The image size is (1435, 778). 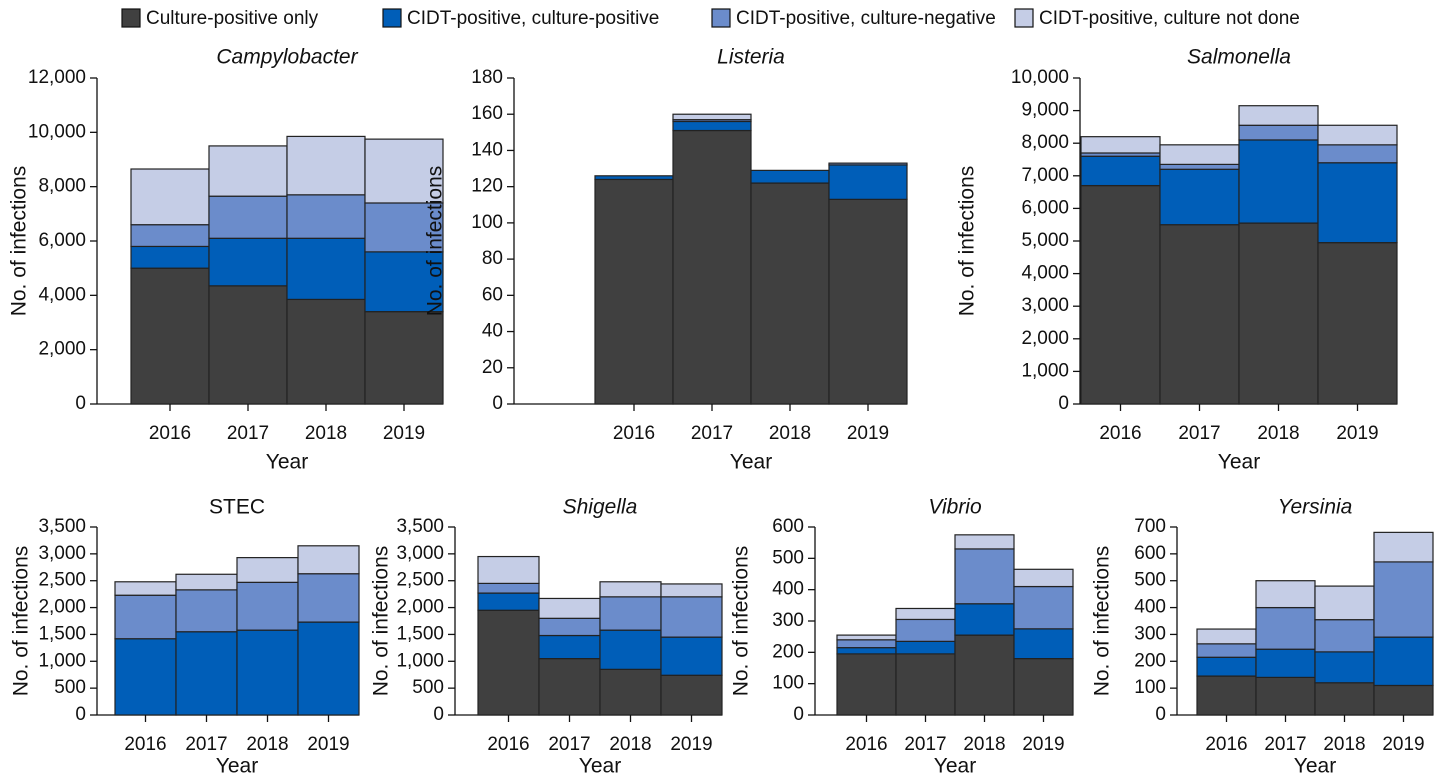 What do you see at coordinates (492, 258) in the screenshot?
I see `y-tick-label: 80` at bounding box center [492, 258].